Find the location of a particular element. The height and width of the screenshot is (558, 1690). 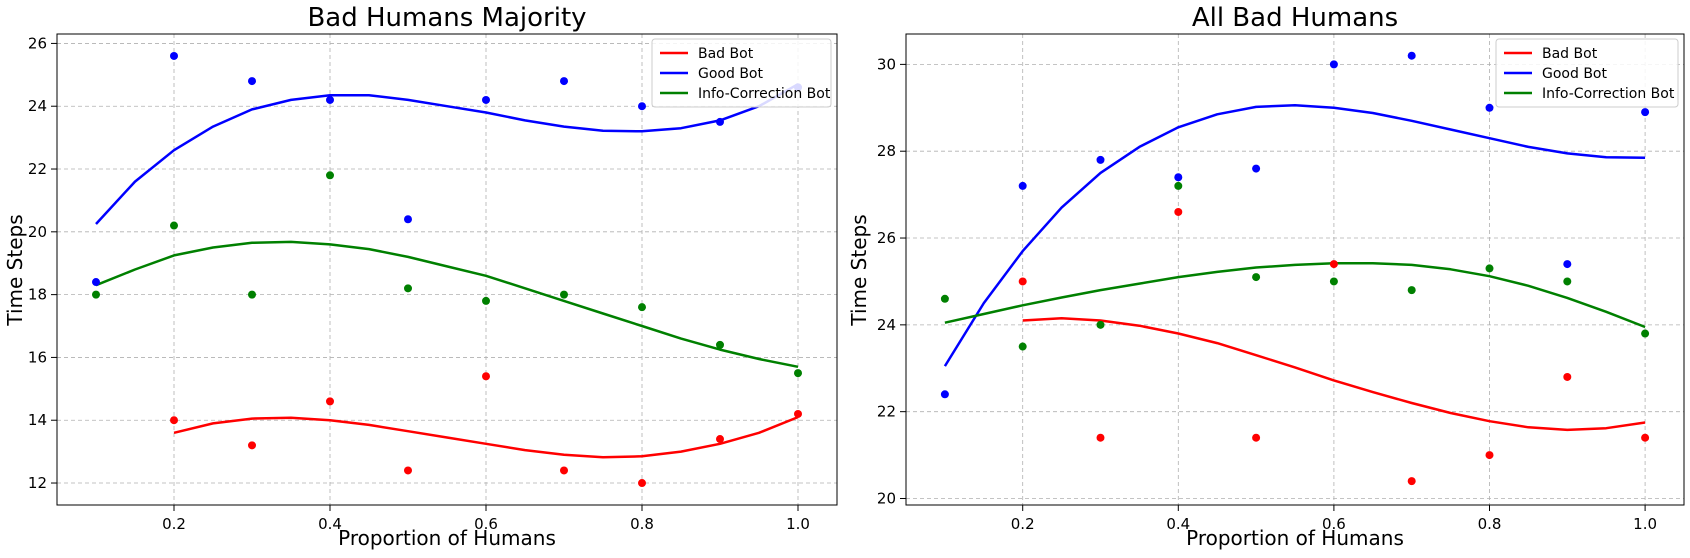

legend-box is located at coordinates (741, 73).